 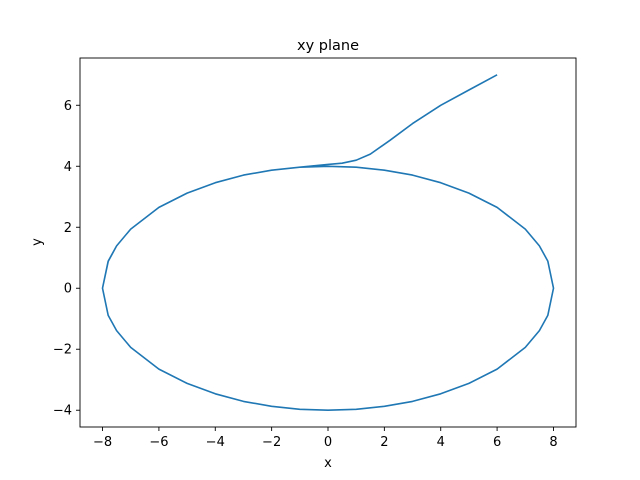 I want to click on x-tick-label: 4, so click(x=441, y=442).